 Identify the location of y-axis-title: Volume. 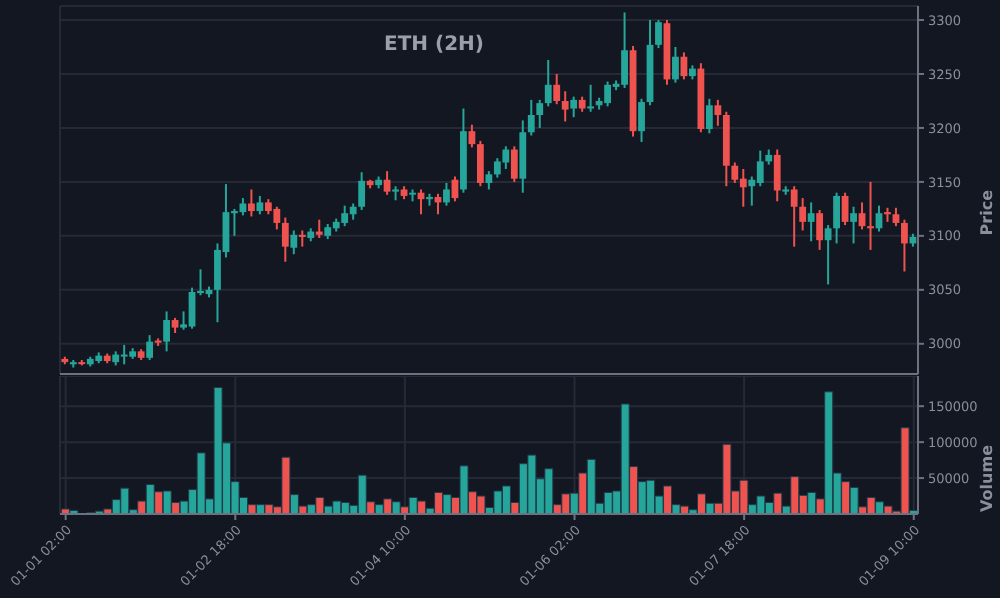
(986, 477).